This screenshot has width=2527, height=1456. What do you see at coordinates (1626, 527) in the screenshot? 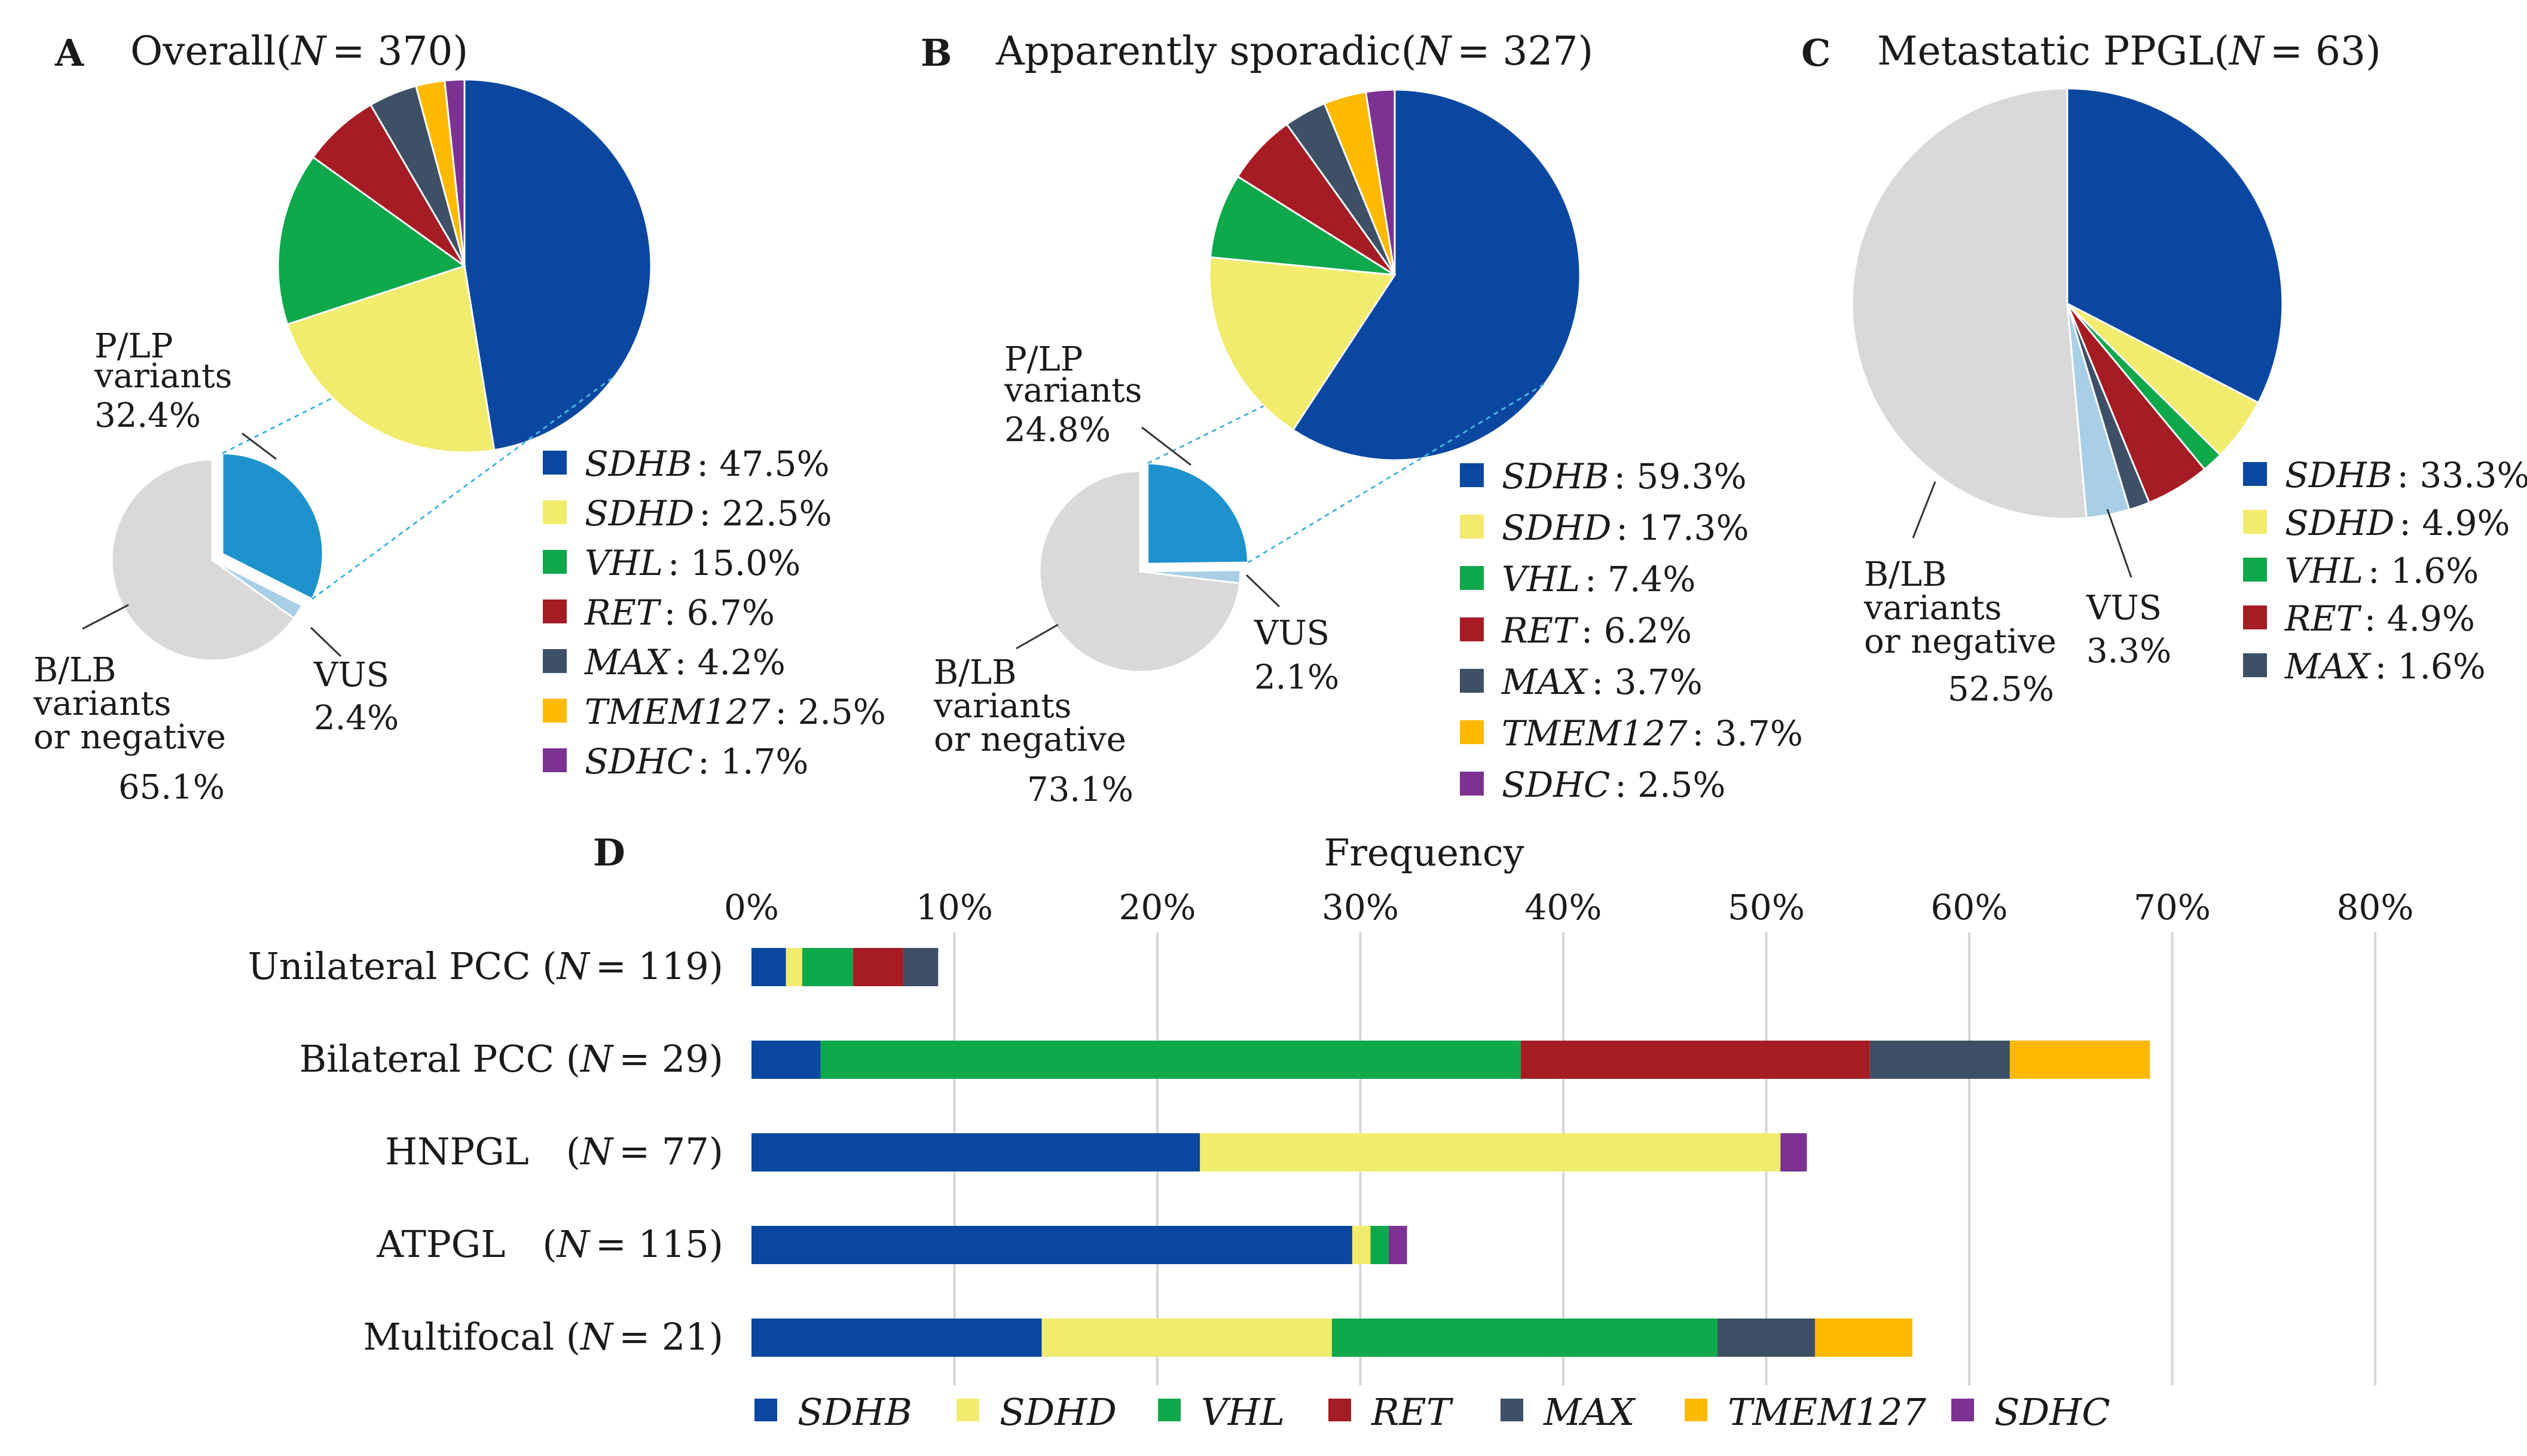
I see `legend-label: SDHD: 17.3%` at bounding box center [1626, 527].